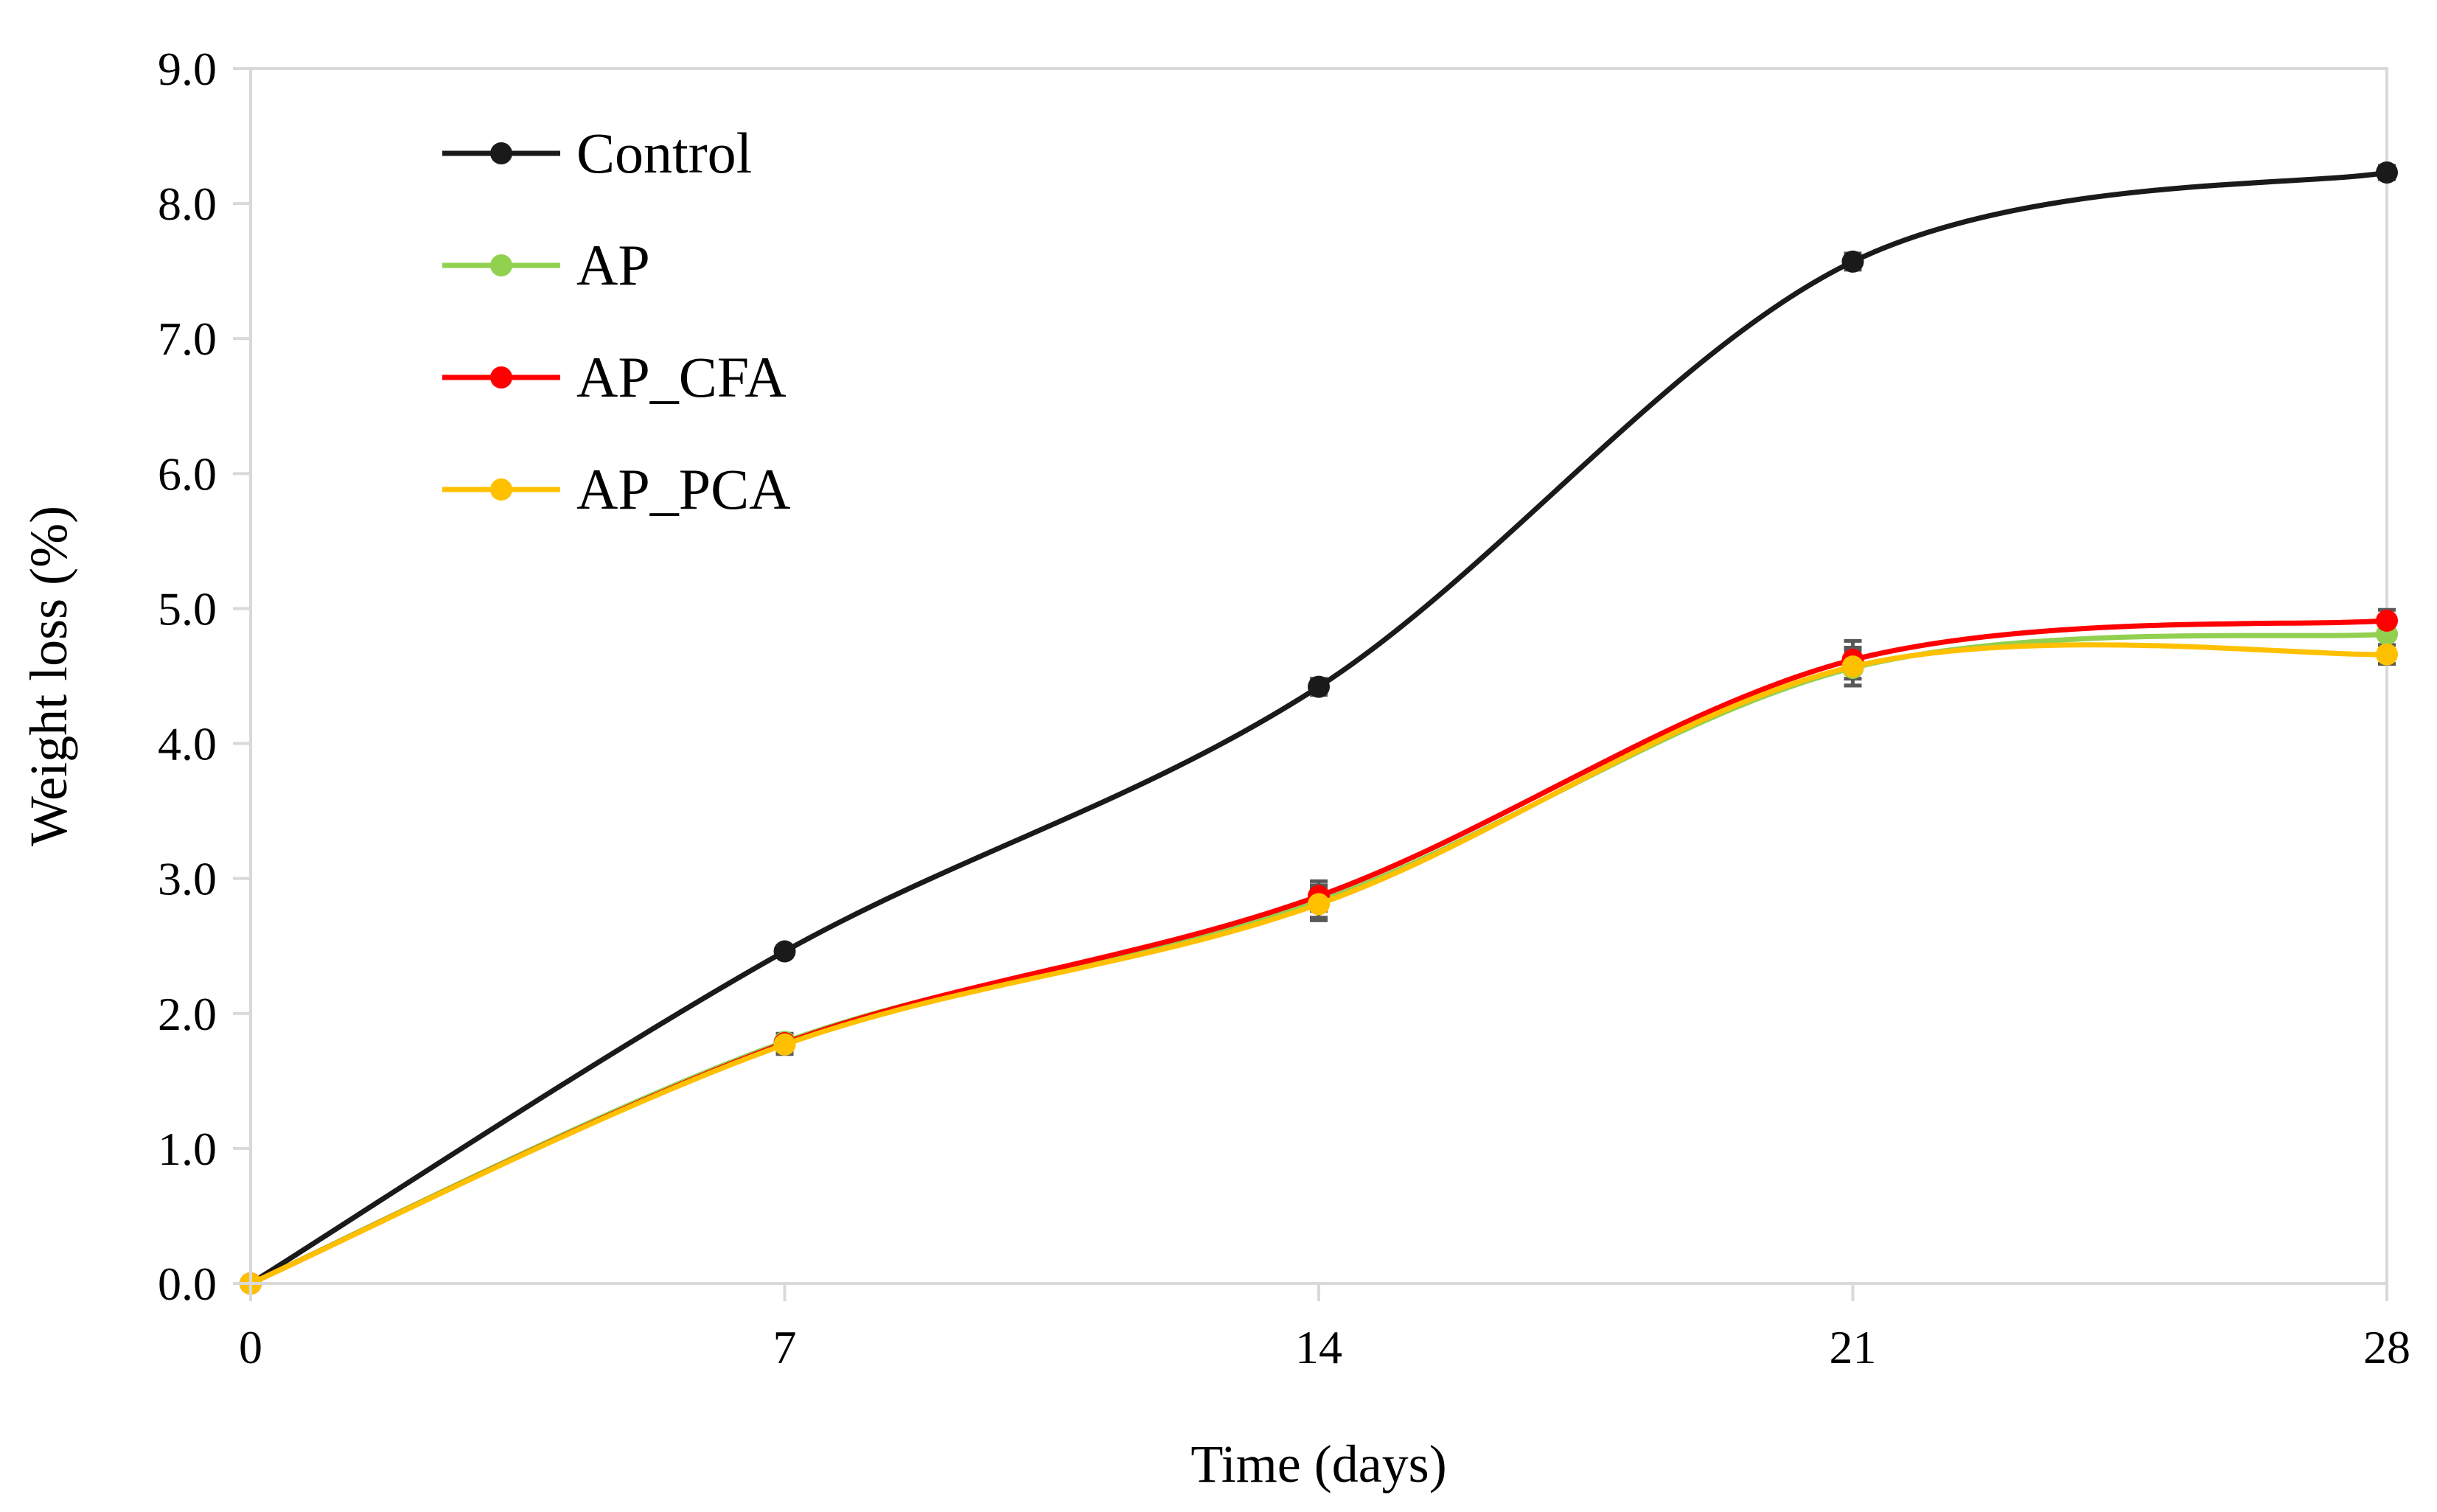  What do you see at coordinates (187, 744) in the screenshot?
I see `y-tick-label: 4.0` at bounding box center [187, 744].